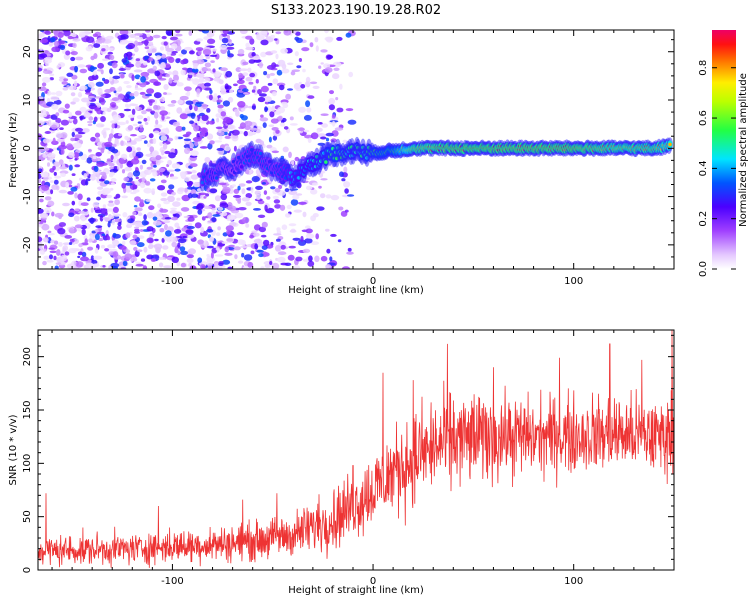 The width and height of the screenshot is (750, 600). What do you see at coordinates (27, 570) in the screenshot?
I see `y-tick-label: 0` at bounding box center [27, 570].